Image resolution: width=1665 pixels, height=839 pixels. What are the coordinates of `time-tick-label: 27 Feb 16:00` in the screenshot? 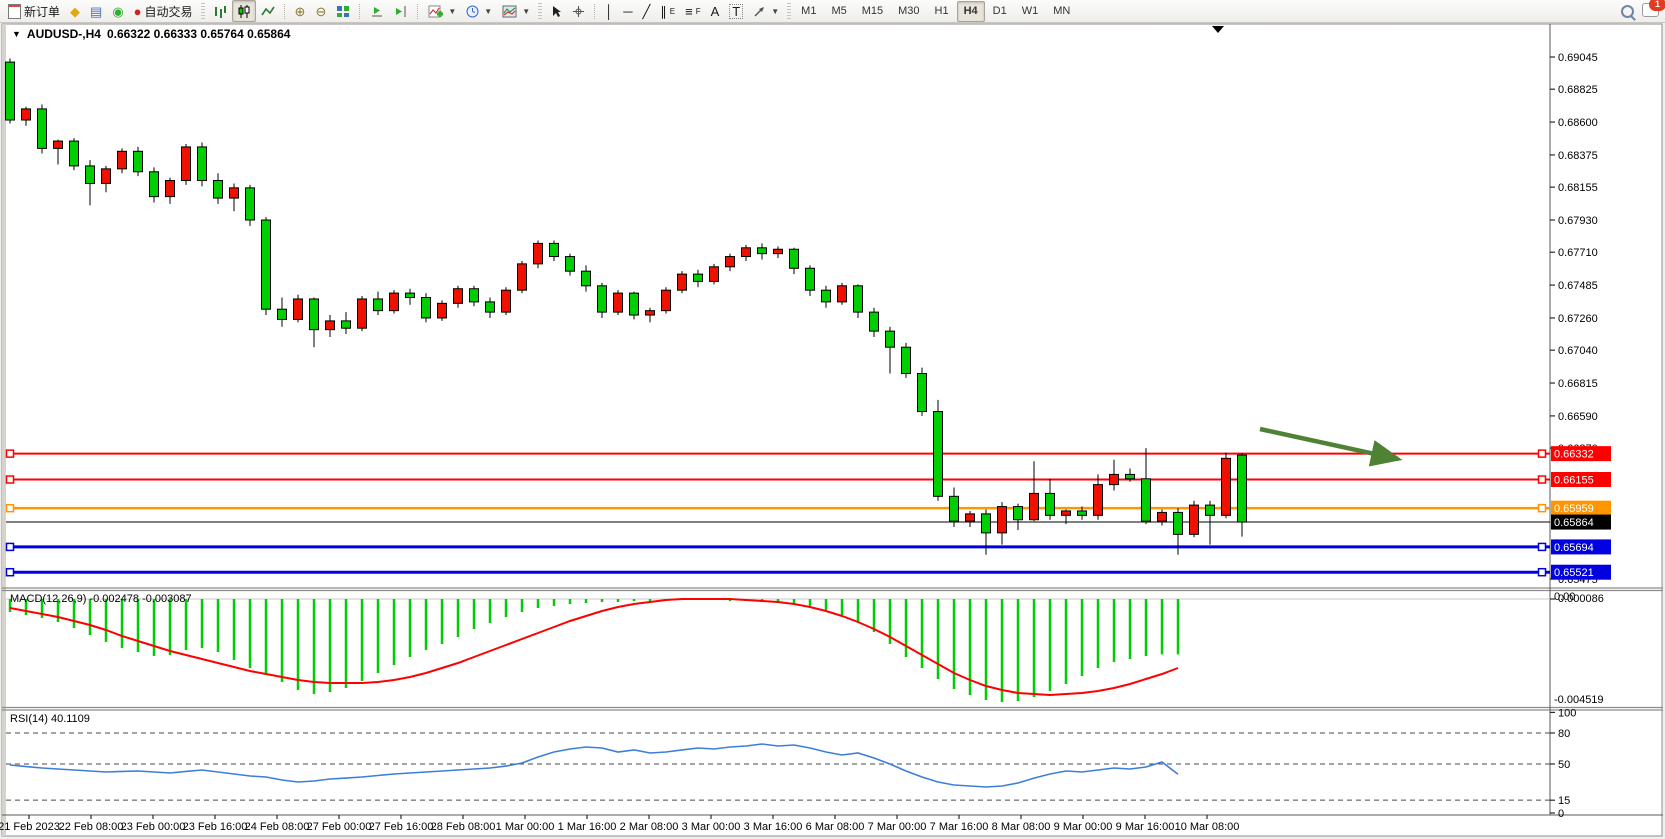 It's located at (401, 827).